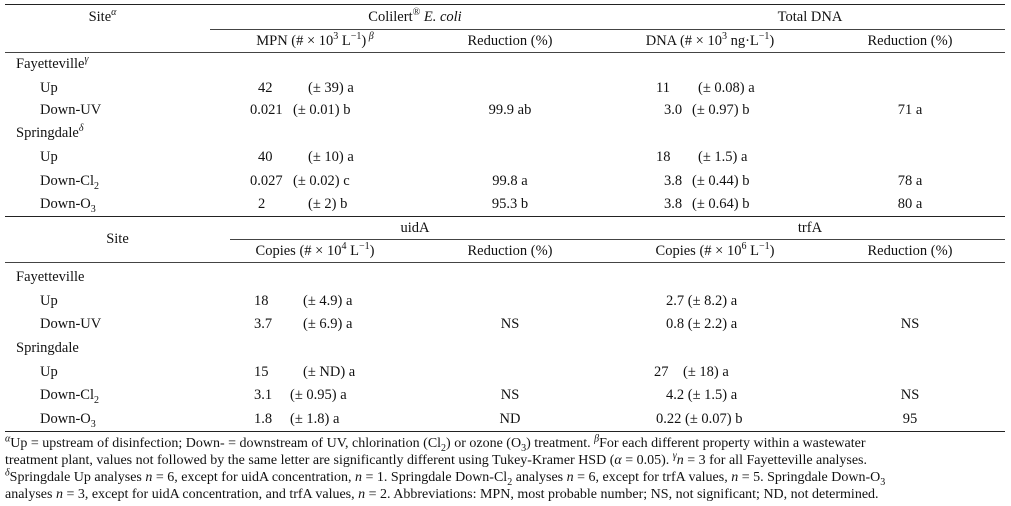 The width and height of the screenshot is (1011, 506). I want to click on table1-top-rule, so click(505, 4).